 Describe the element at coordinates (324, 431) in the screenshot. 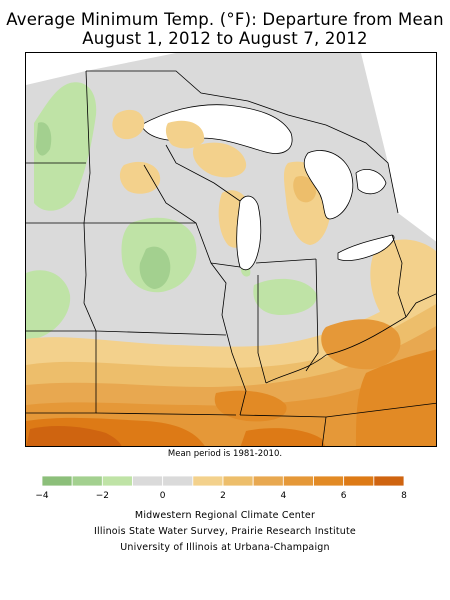

I see `border-tn-south` at that location.